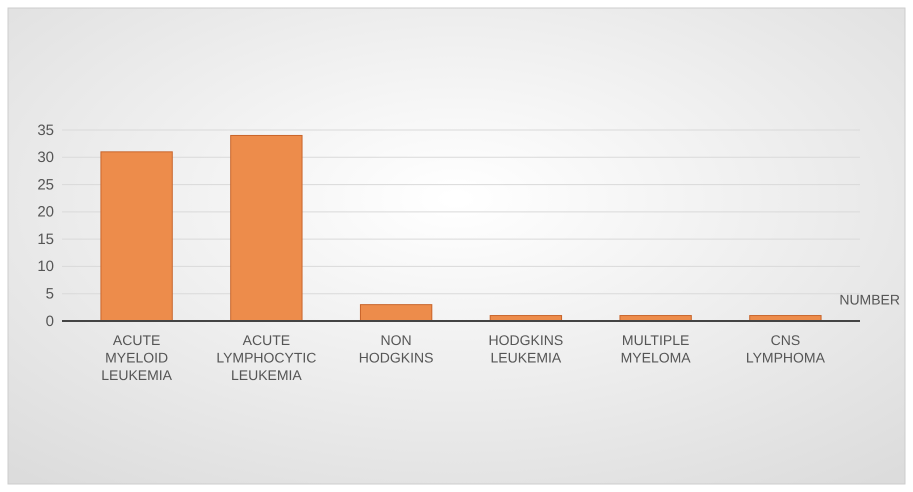 This screenshot has width=913, height=492. What do you see at coordinates (526, 349) in the screenshot?
I see `x-tick-label: HODGKINS LEUKEMIA` at bounding box center [526, 349].